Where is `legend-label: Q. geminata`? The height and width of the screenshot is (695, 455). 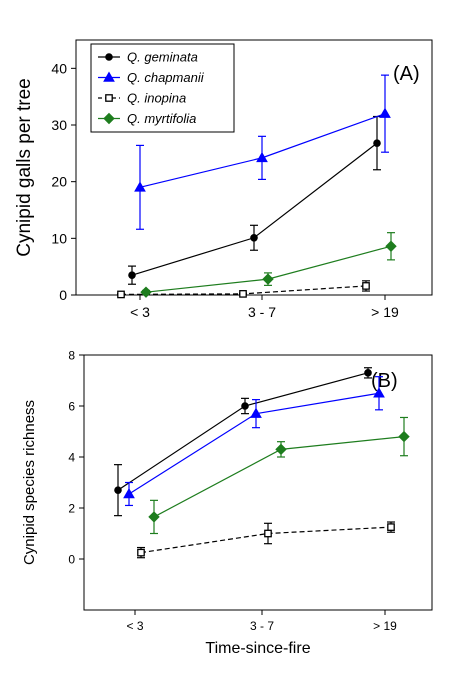
legend-label: Q. geminata is located at coordinates (162, 57).